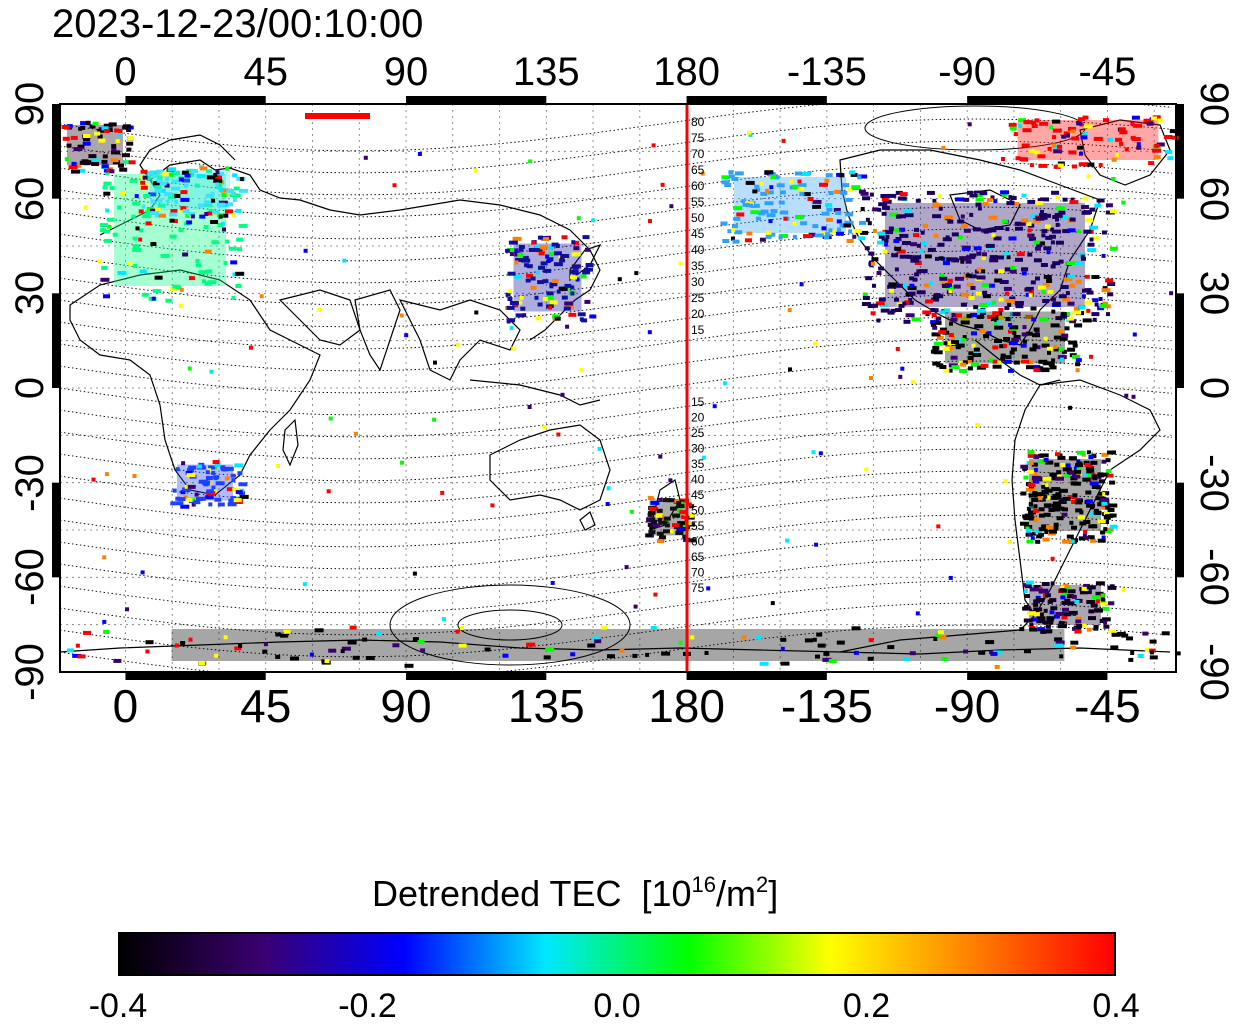 The width and height of the screenshot is (1240, 1025). What do you see at coordinates (1180, 151) in the screenshot?
I see `frame-bar-right` at bounding box center [1180, 151].